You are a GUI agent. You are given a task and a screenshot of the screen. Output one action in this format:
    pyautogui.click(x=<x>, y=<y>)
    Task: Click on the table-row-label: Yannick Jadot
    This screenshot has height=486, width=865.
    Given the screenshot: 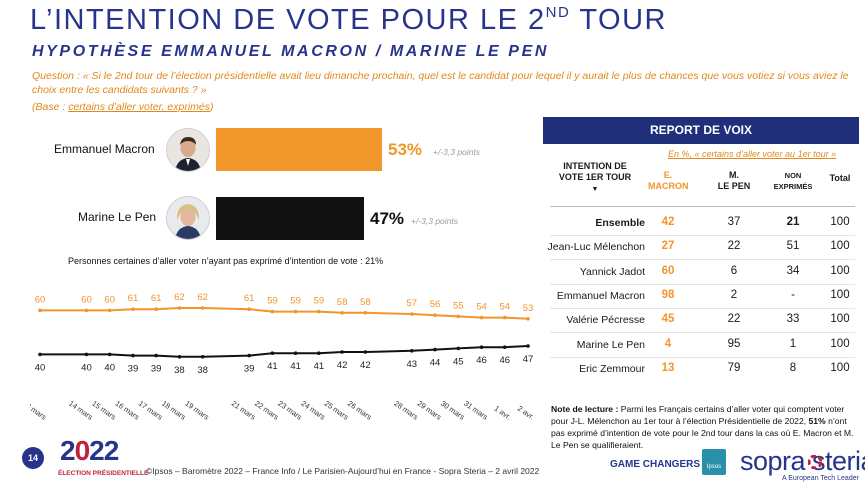 What is the action you would take?
    pyautogui.click(x=612, y=271)
    